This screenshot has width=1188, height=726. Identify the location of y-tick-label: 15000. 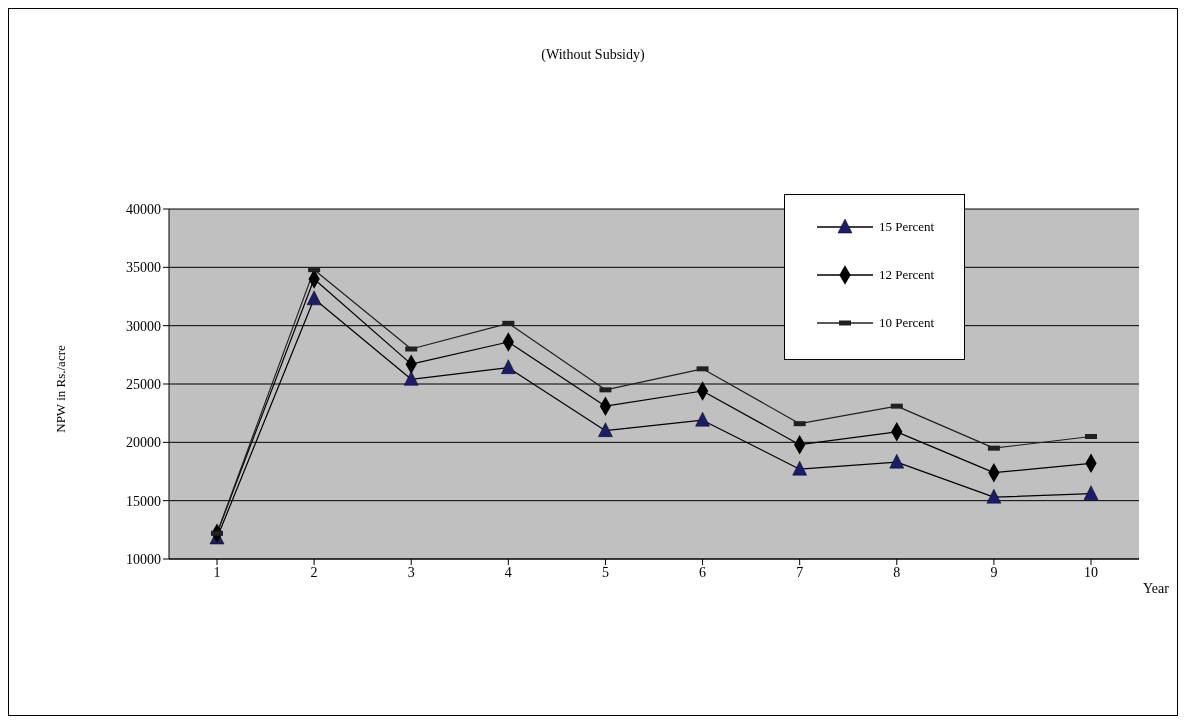
(143, 501).